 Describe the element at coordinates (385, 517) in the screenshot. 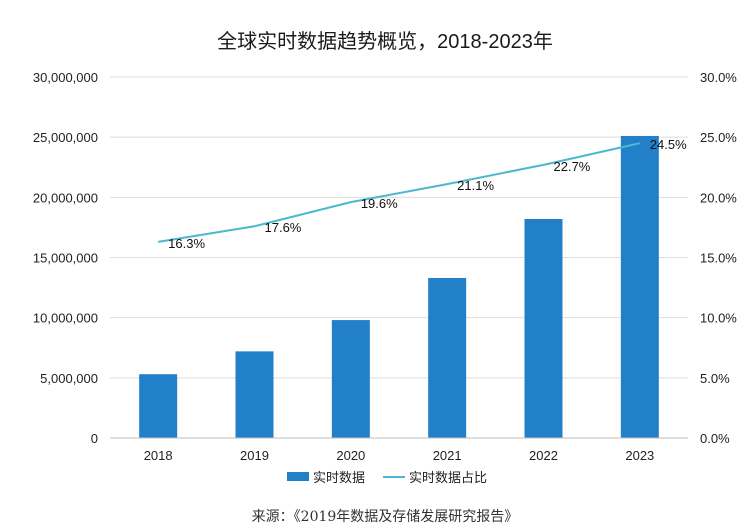

I see `source-note: 来源：《2019年数据及存储发展研究报告》` at that location.